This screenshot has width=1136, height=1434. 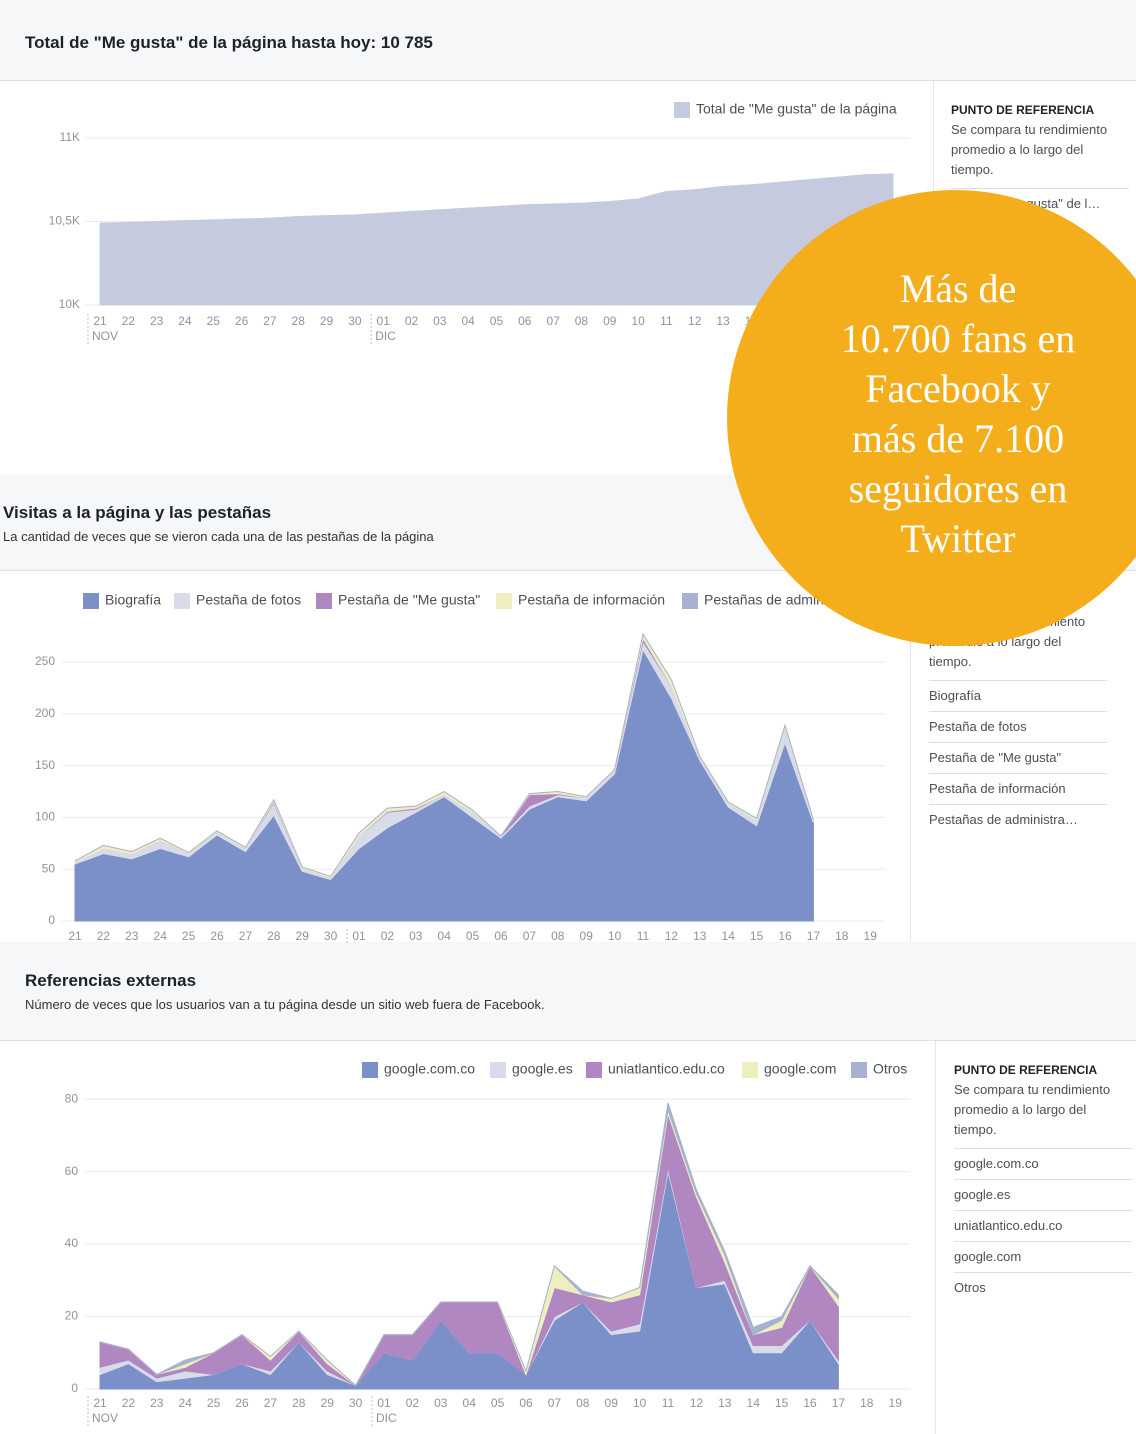 What do you see at coordinates (497, 321) in the screenshot?
I see `x-tick-label: 05` at bounding box center [497, 321].